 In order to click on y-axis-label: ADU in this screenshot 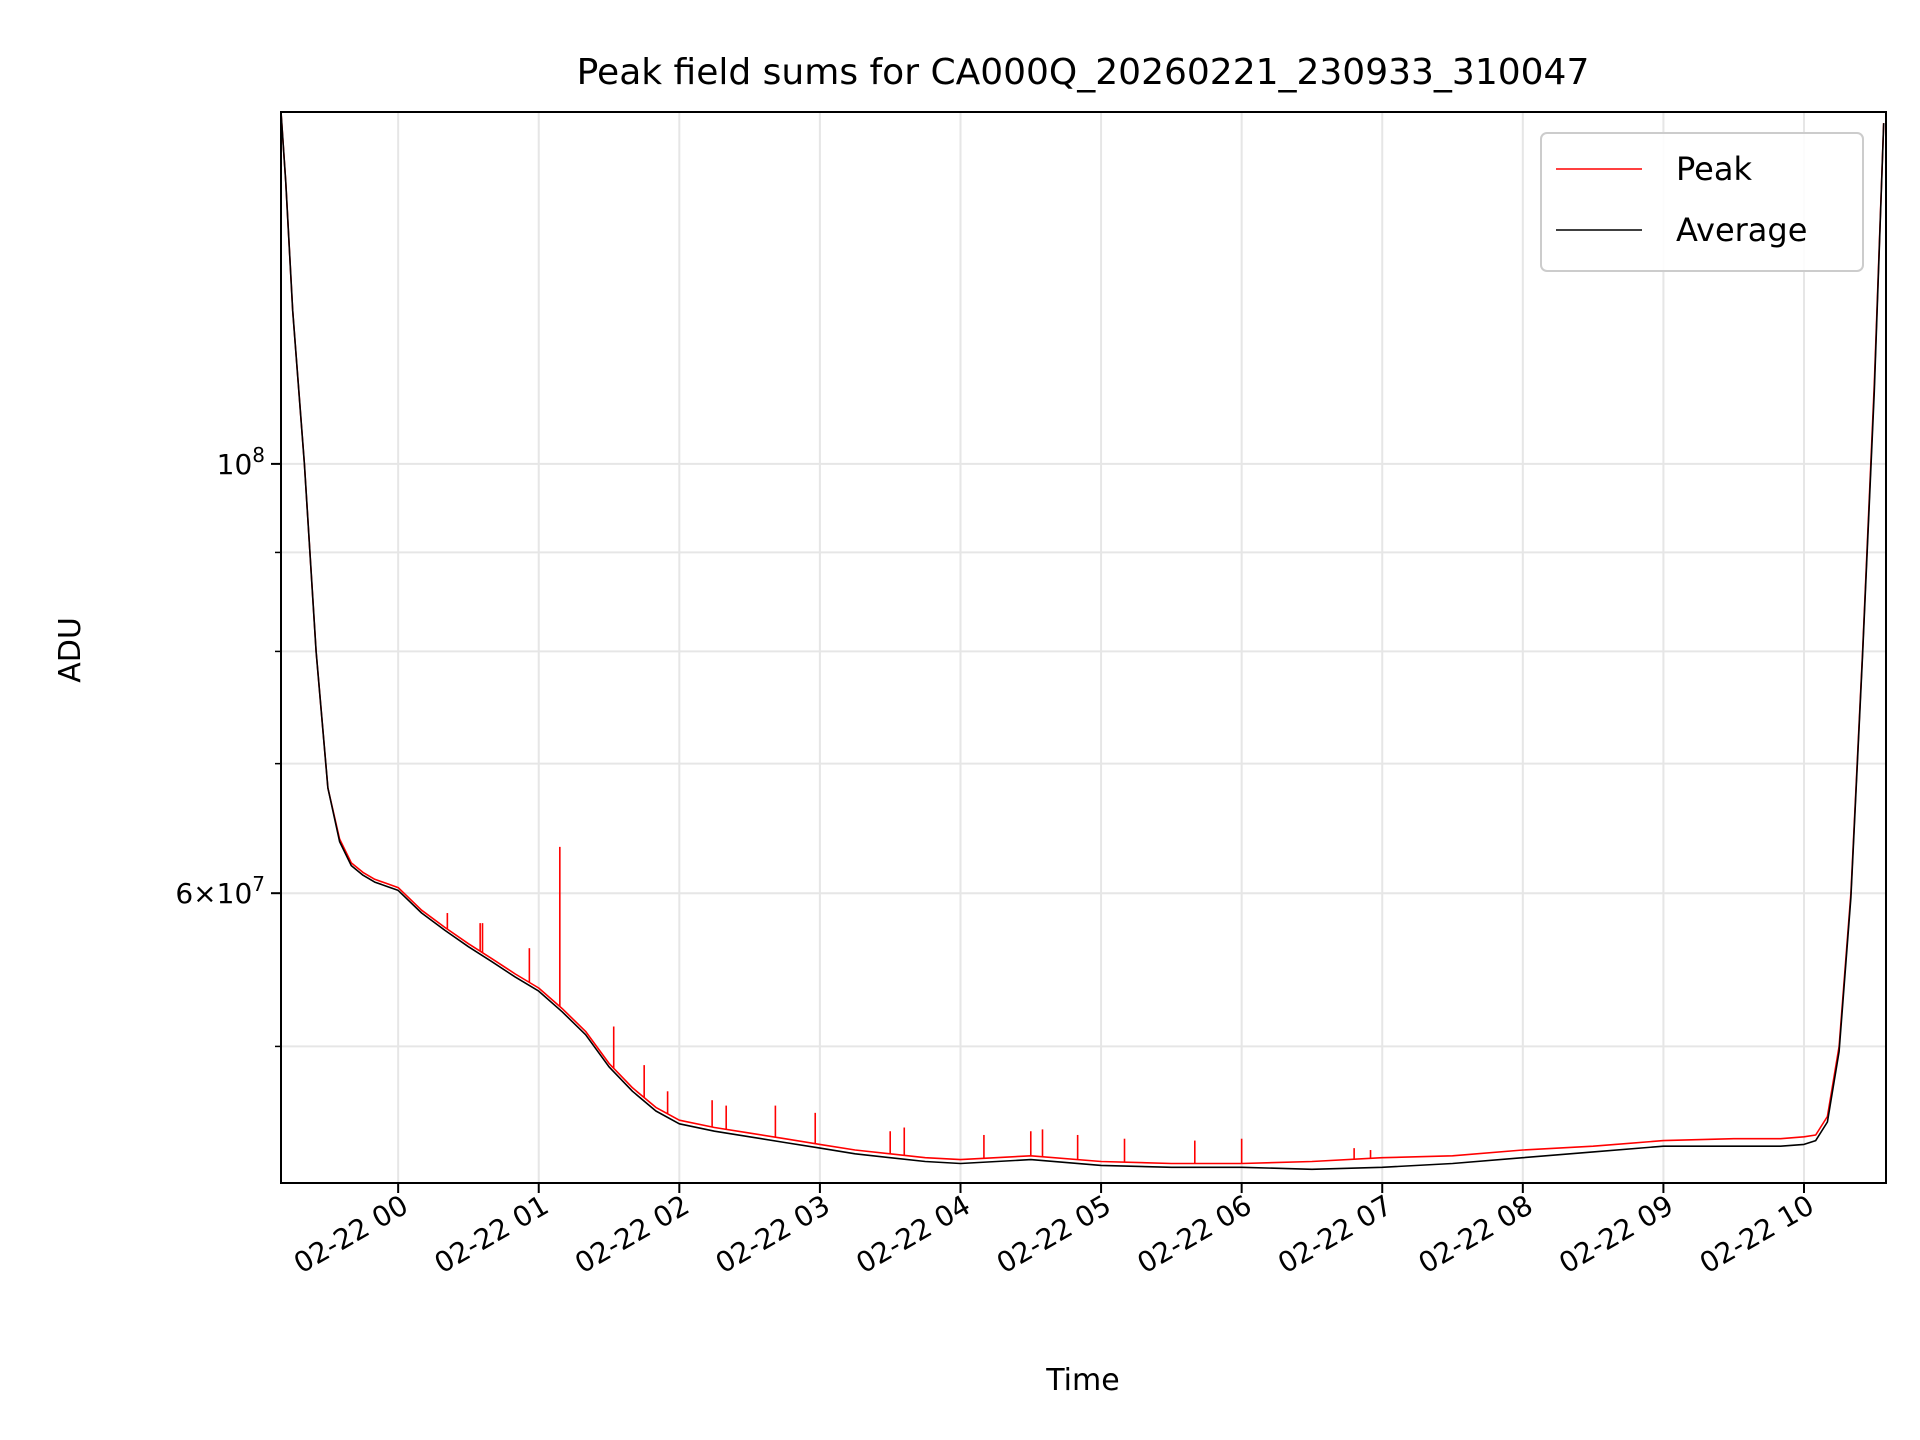, I will do `click(70, 650)`.